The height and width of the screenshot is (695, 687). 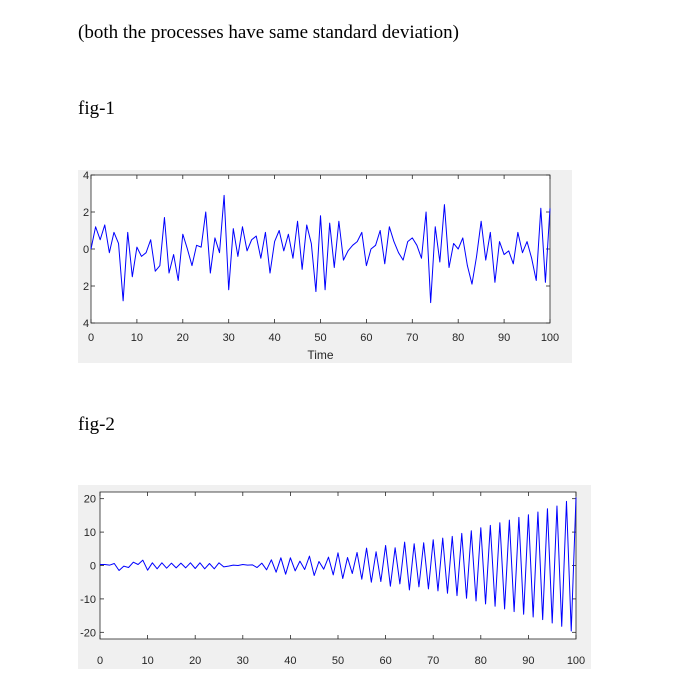 What do you see at coordinates (90, 500) in the screenshot?
I see `y-tick-label: 20` at bounding box center [90, 500].